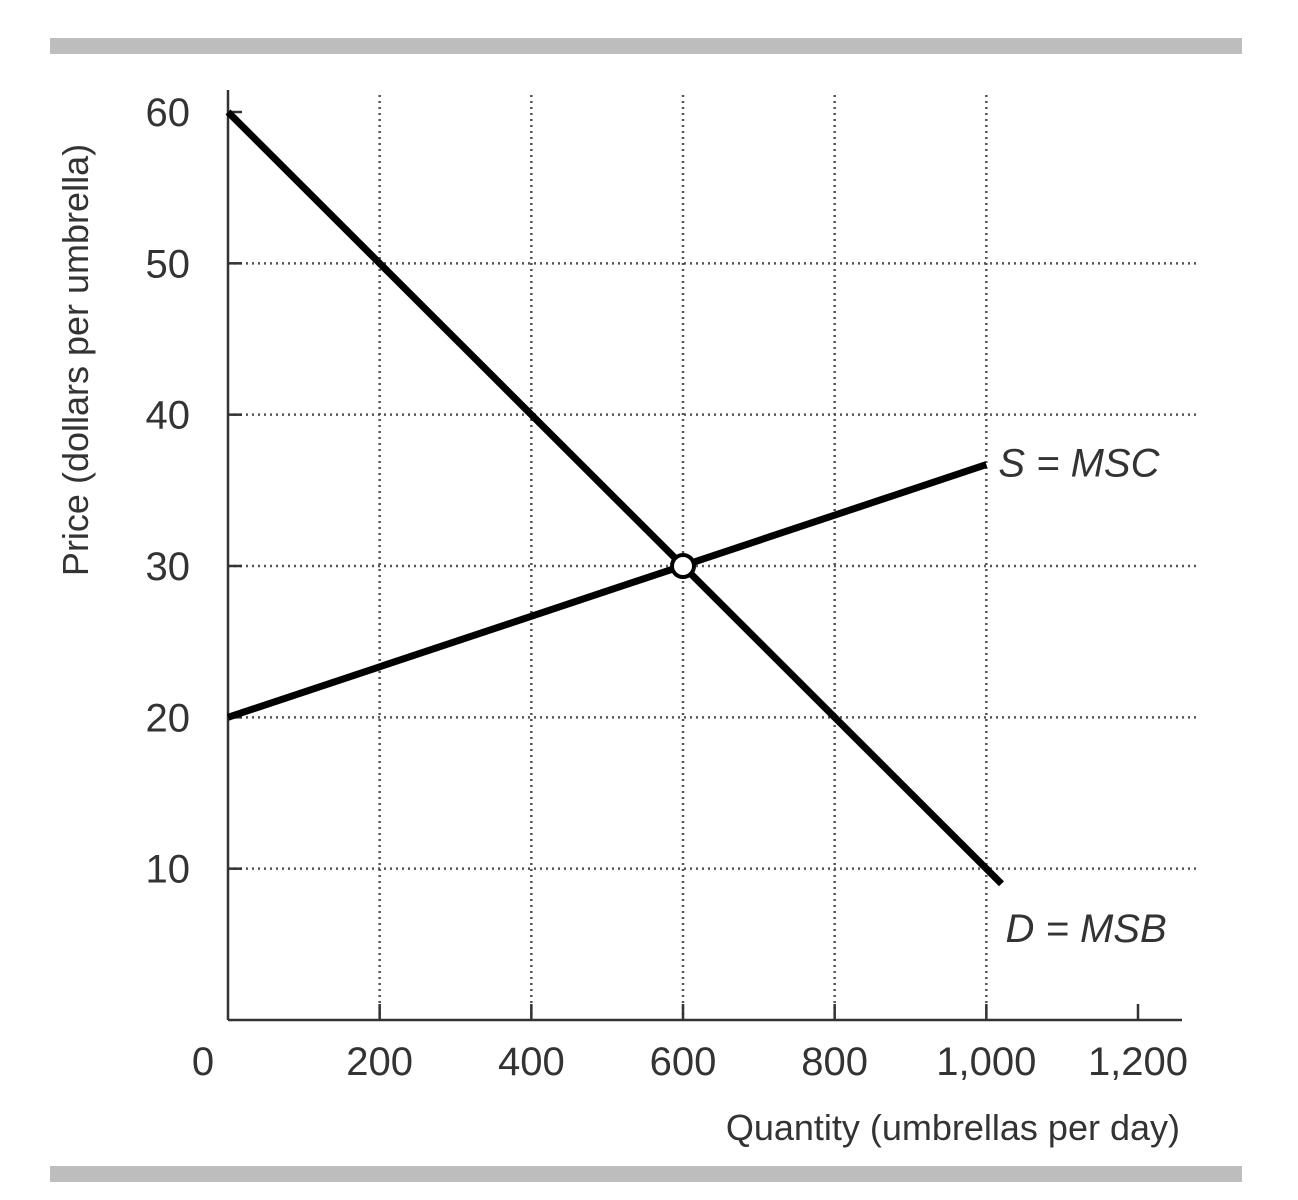 This screenshot has height=1200, width=1298. Describe the element at coordinates (1082, 696) in the screenshot. I see `series-labels: S = MSC D = MSB` at that location.